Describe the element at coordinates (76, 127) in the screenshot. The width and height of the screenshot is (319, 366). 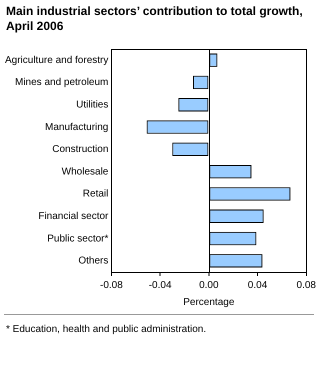
I see `y-tick-label: Manufacturing` at that location.